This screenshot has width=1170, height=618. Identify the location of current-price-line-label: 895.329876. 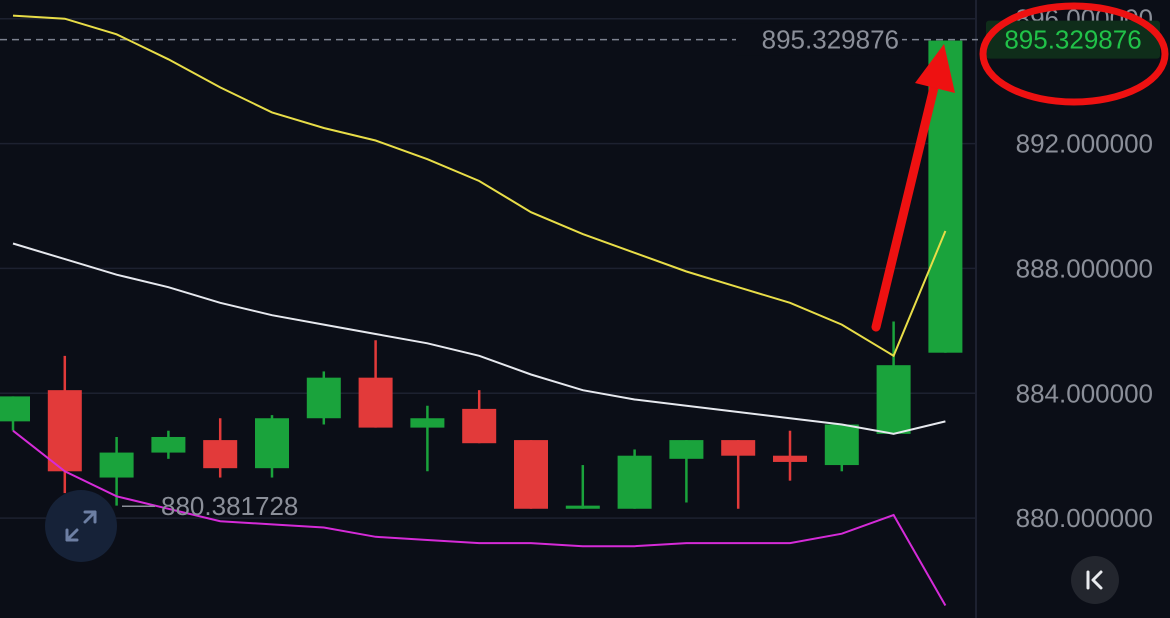
(830, 40).